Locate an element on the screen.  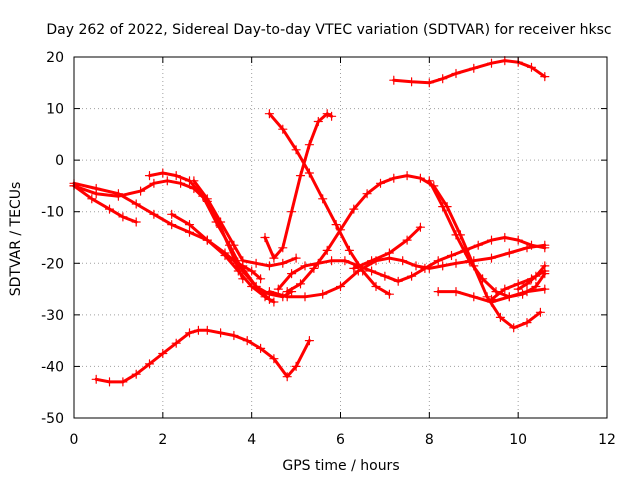
x-tick-label: 6 is located at coordinates (340, 440).